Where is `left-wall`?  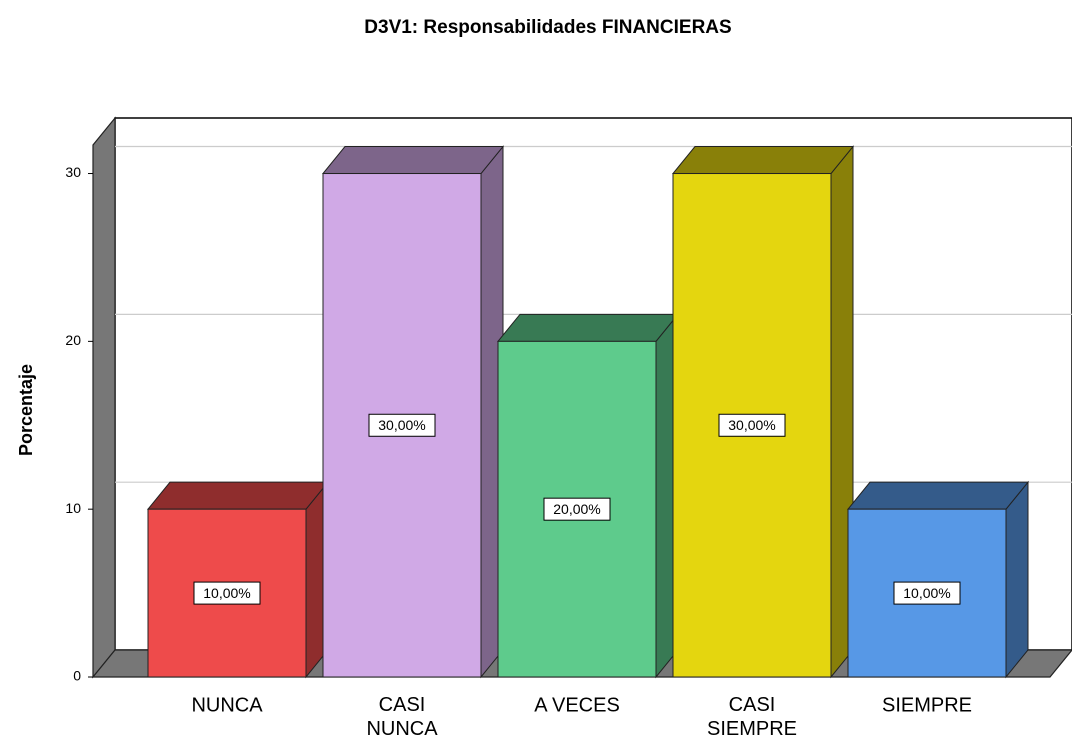 left-wall is located at coordinates (104, 397).